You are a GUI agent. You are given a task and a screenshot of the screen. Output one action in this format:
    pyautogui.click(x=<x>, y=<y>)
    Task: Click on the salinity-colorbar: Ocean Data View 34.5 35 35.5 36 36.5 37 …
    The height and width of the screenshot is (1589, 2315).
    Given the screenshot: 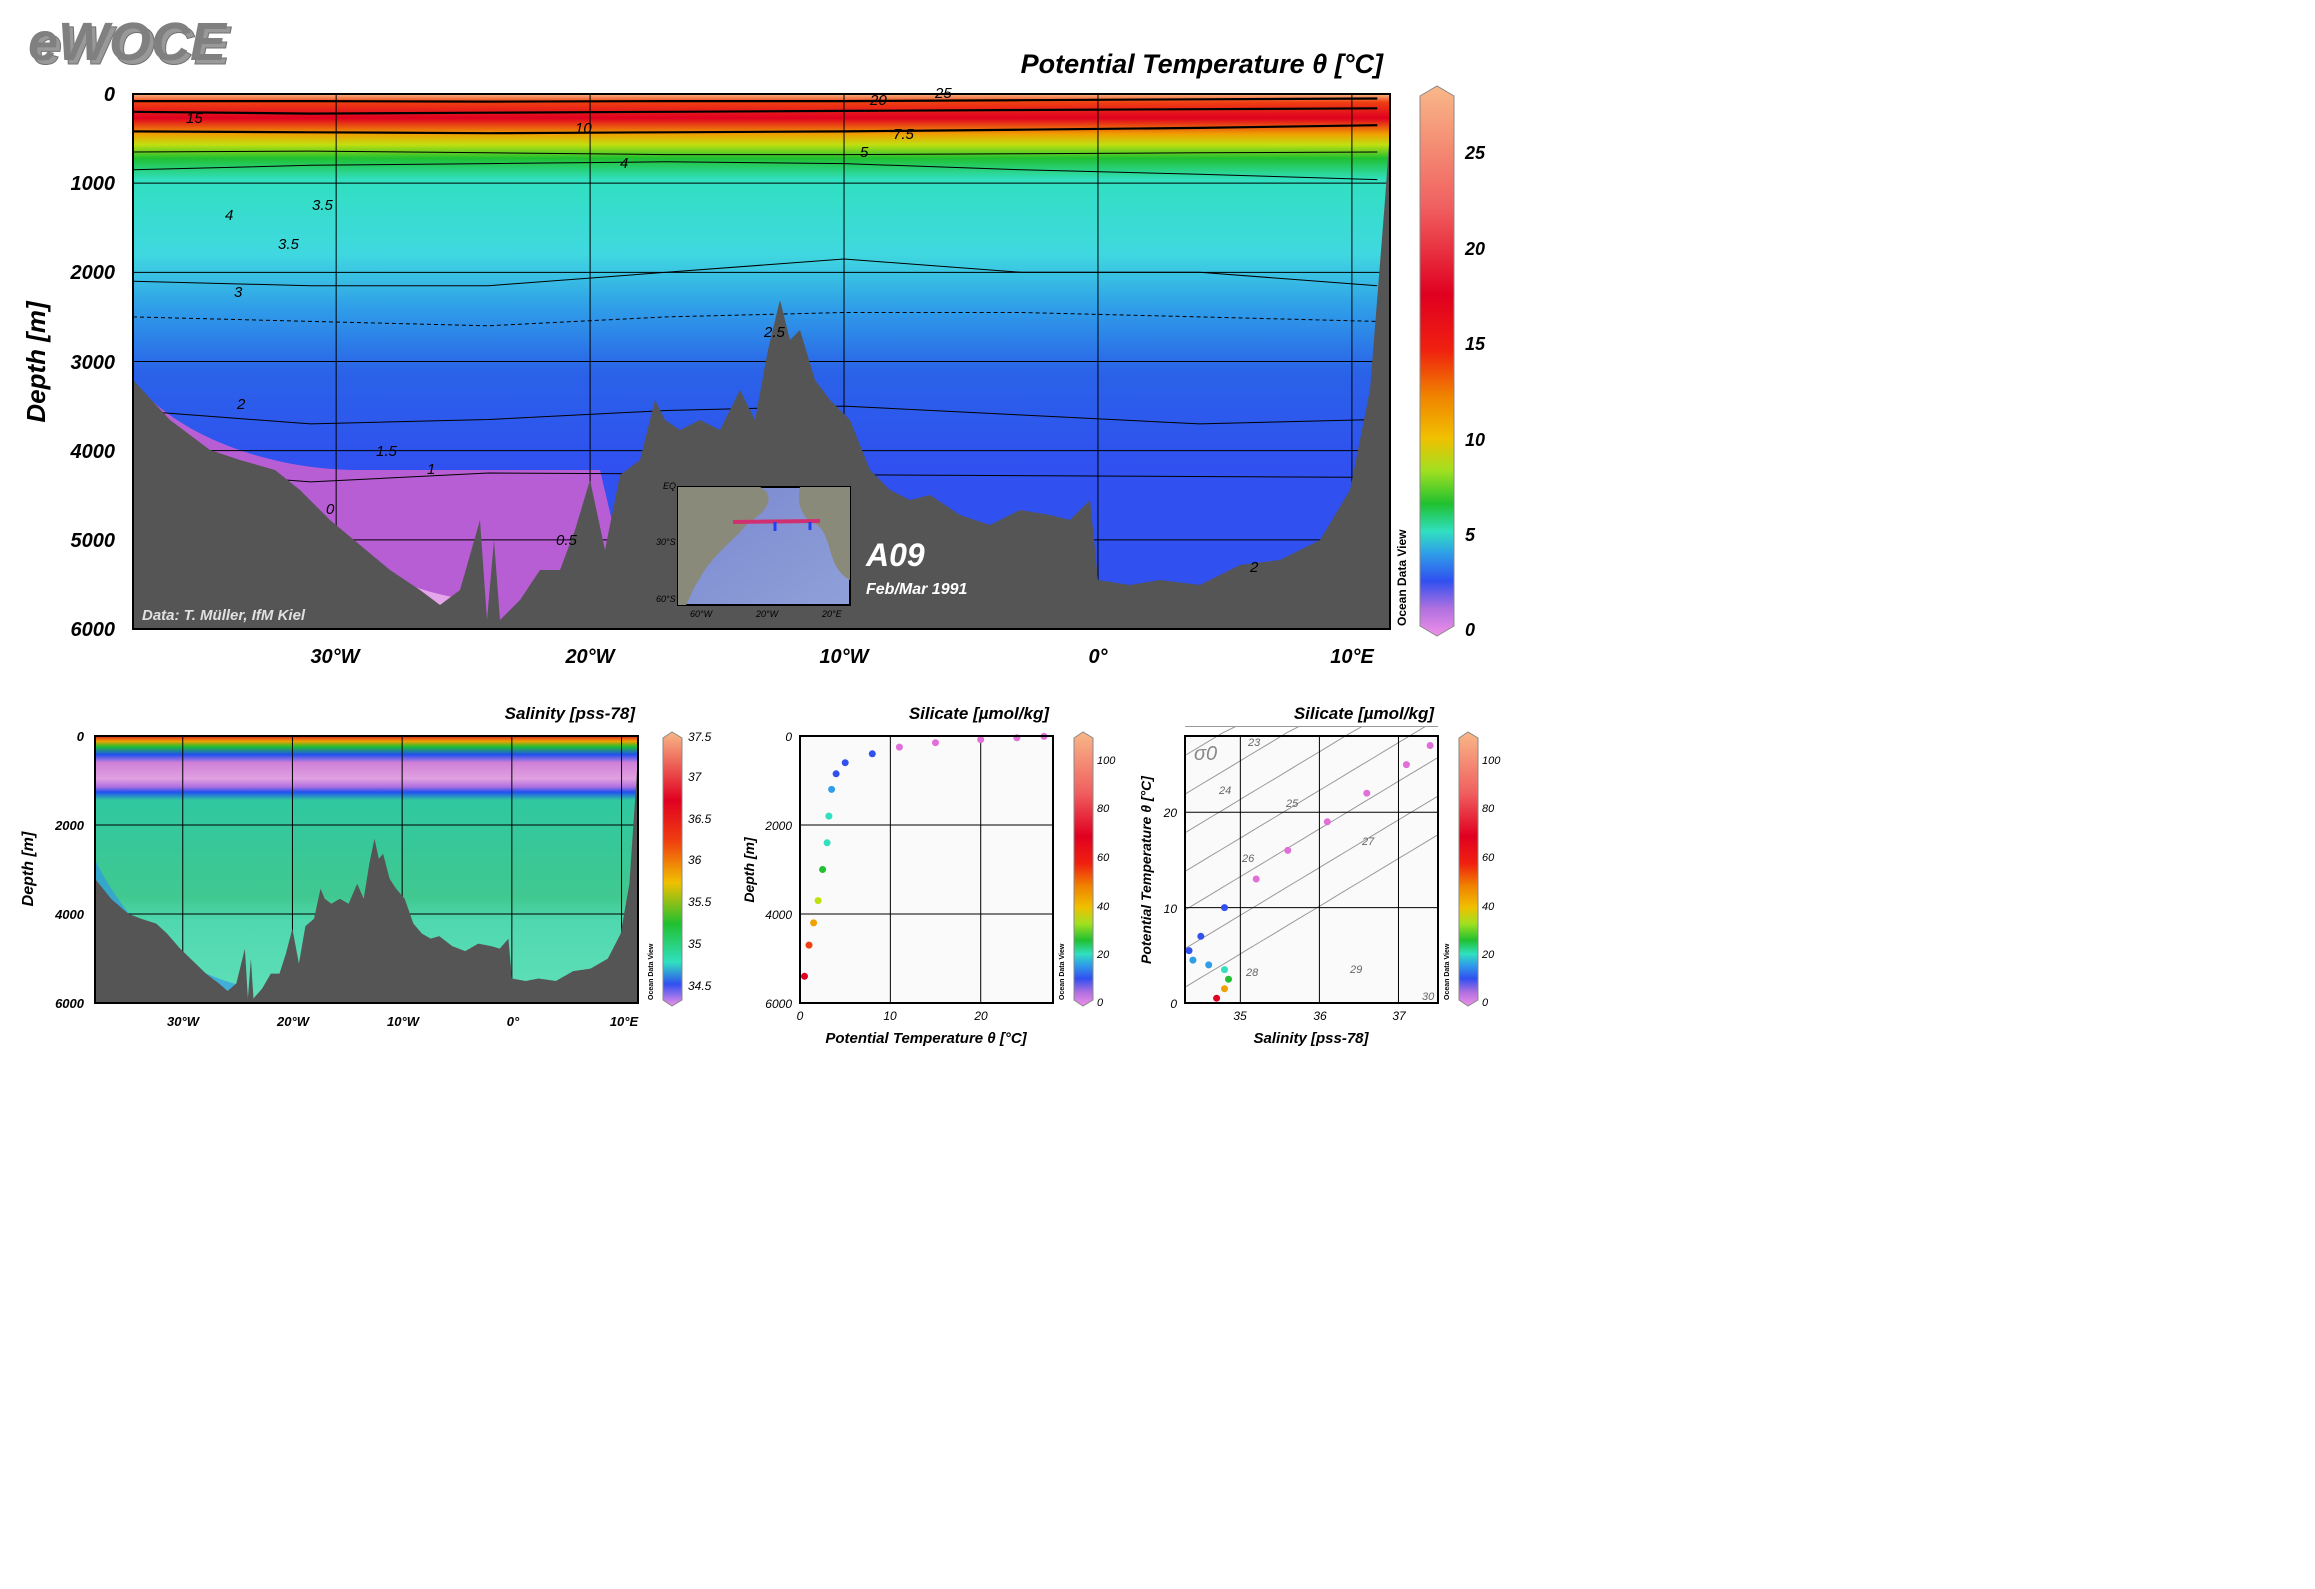 What is the action you would take?
    pyautogui.click(x=680, y=868)
    